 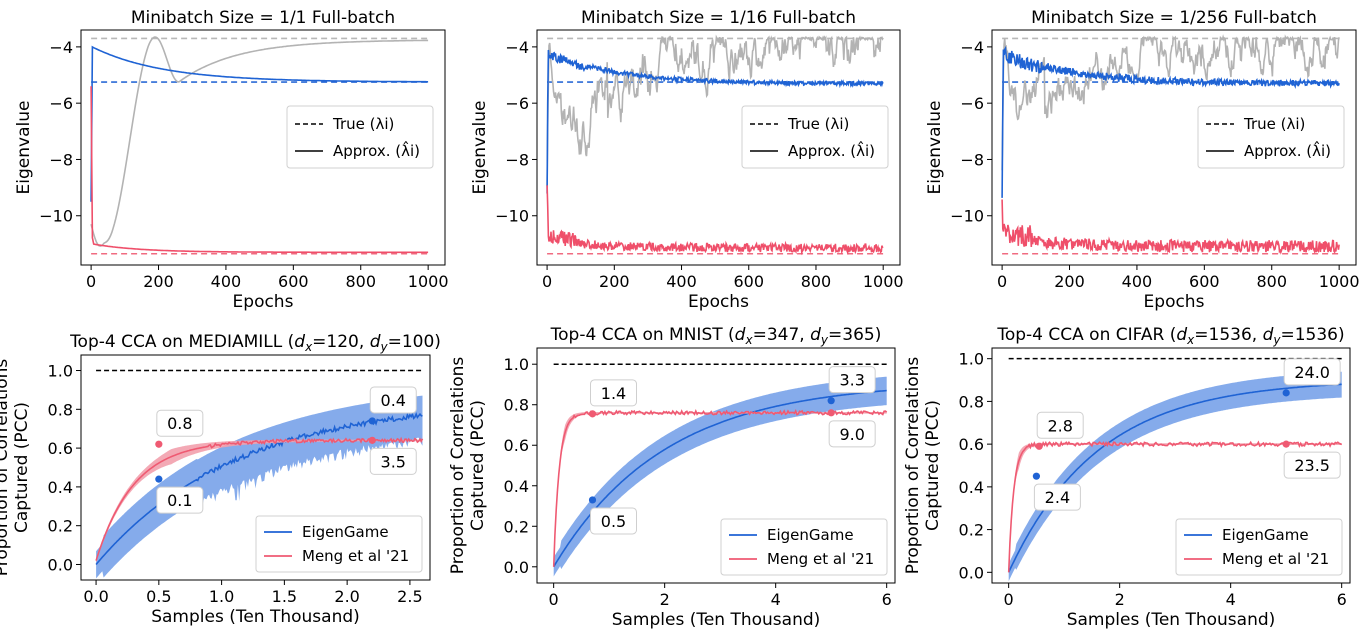 I want to click on annotation: 3.5, so click(x=393, y=461).